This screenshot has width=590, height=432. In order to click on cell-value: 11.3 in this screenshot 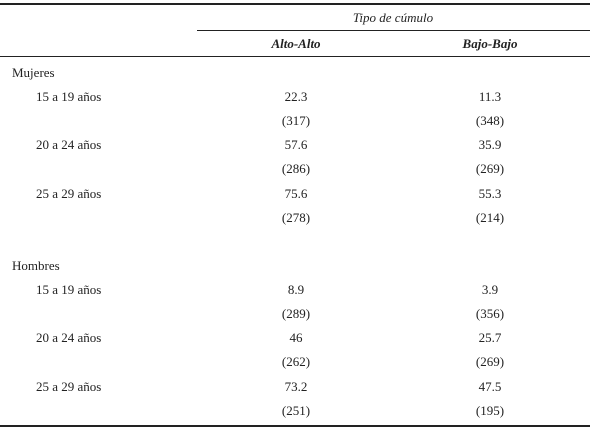, I will do `click(490, 97)`.